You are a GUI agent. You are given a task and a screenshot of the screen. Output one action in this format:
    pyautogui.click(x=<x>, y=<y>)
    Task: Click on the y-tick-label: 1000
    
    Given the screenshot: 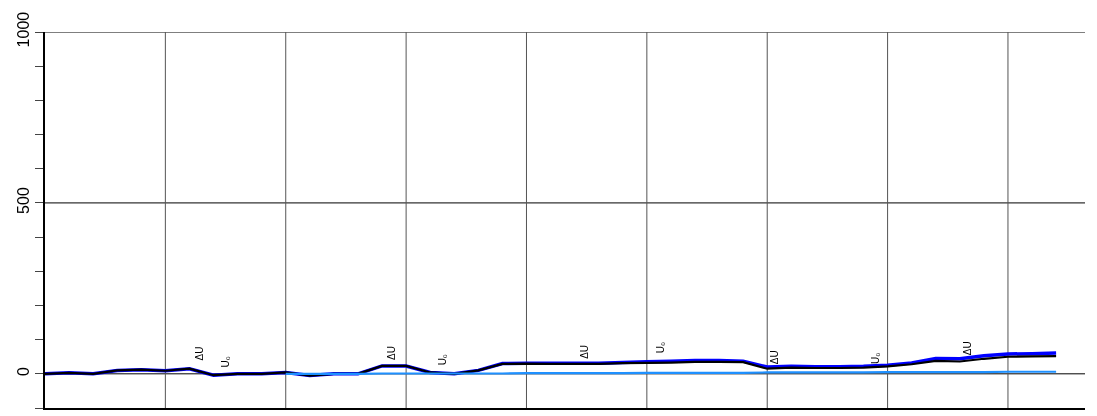 What is the action you would take?
    pyautogui.click(x=23, y=29)
    